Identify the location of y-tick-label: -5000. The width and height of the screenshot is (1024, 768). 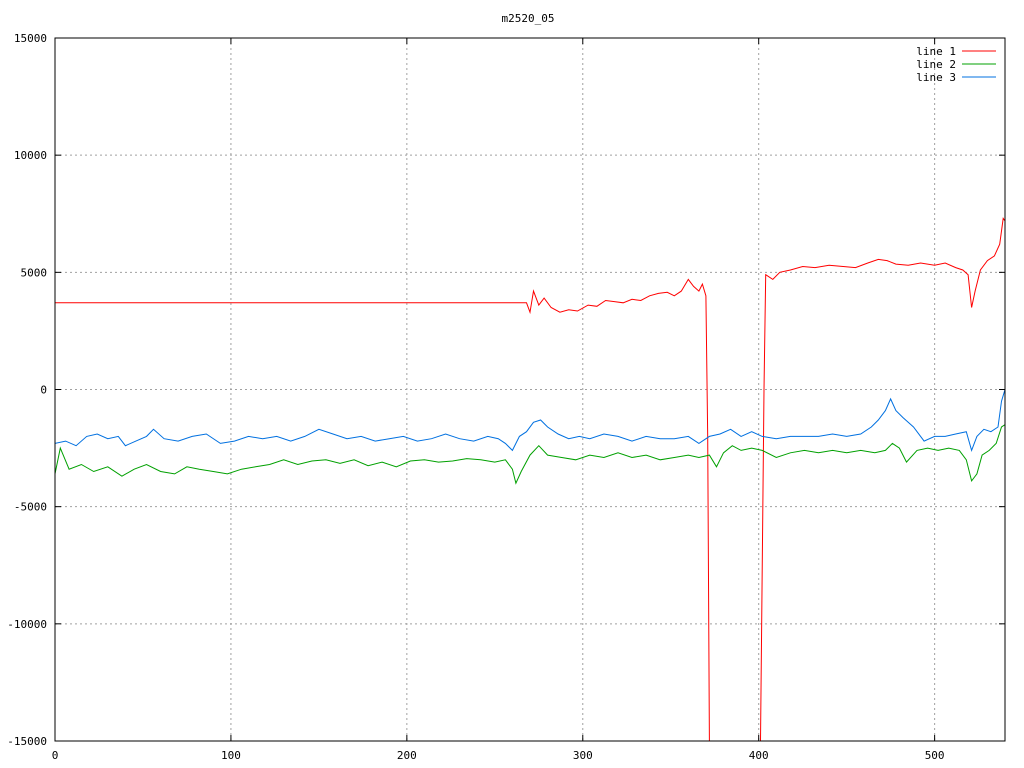
(30, 507).